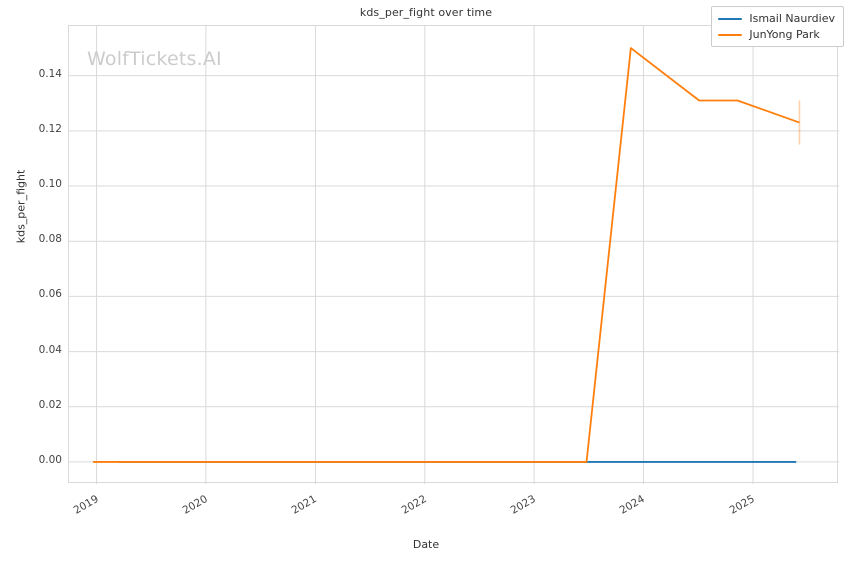 This screenshot has width=852, height=561. I want to click on x-tick-label: 2020, so click(195, 505).